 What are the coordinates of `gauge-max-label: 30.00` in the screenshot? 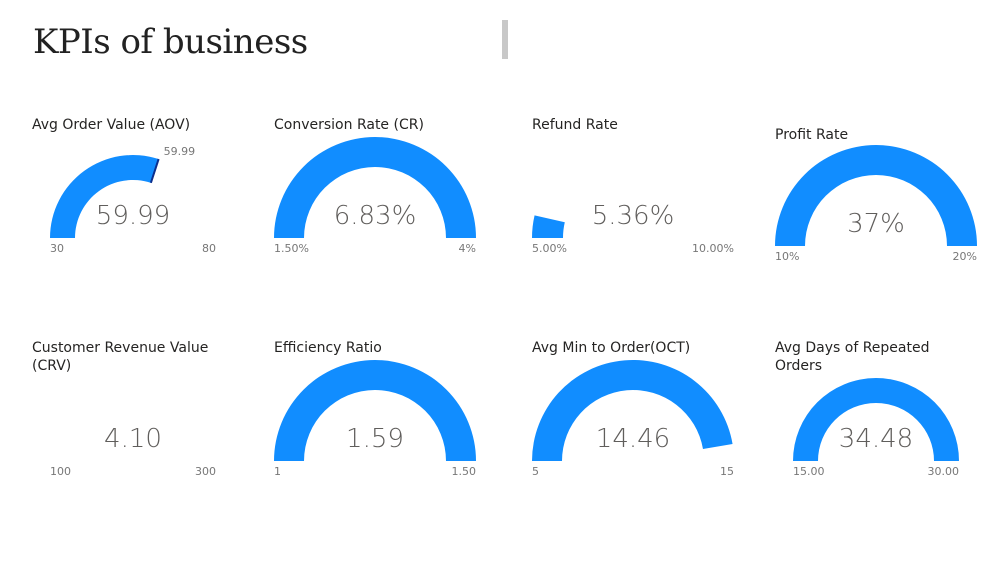 It's located at (943, 471).